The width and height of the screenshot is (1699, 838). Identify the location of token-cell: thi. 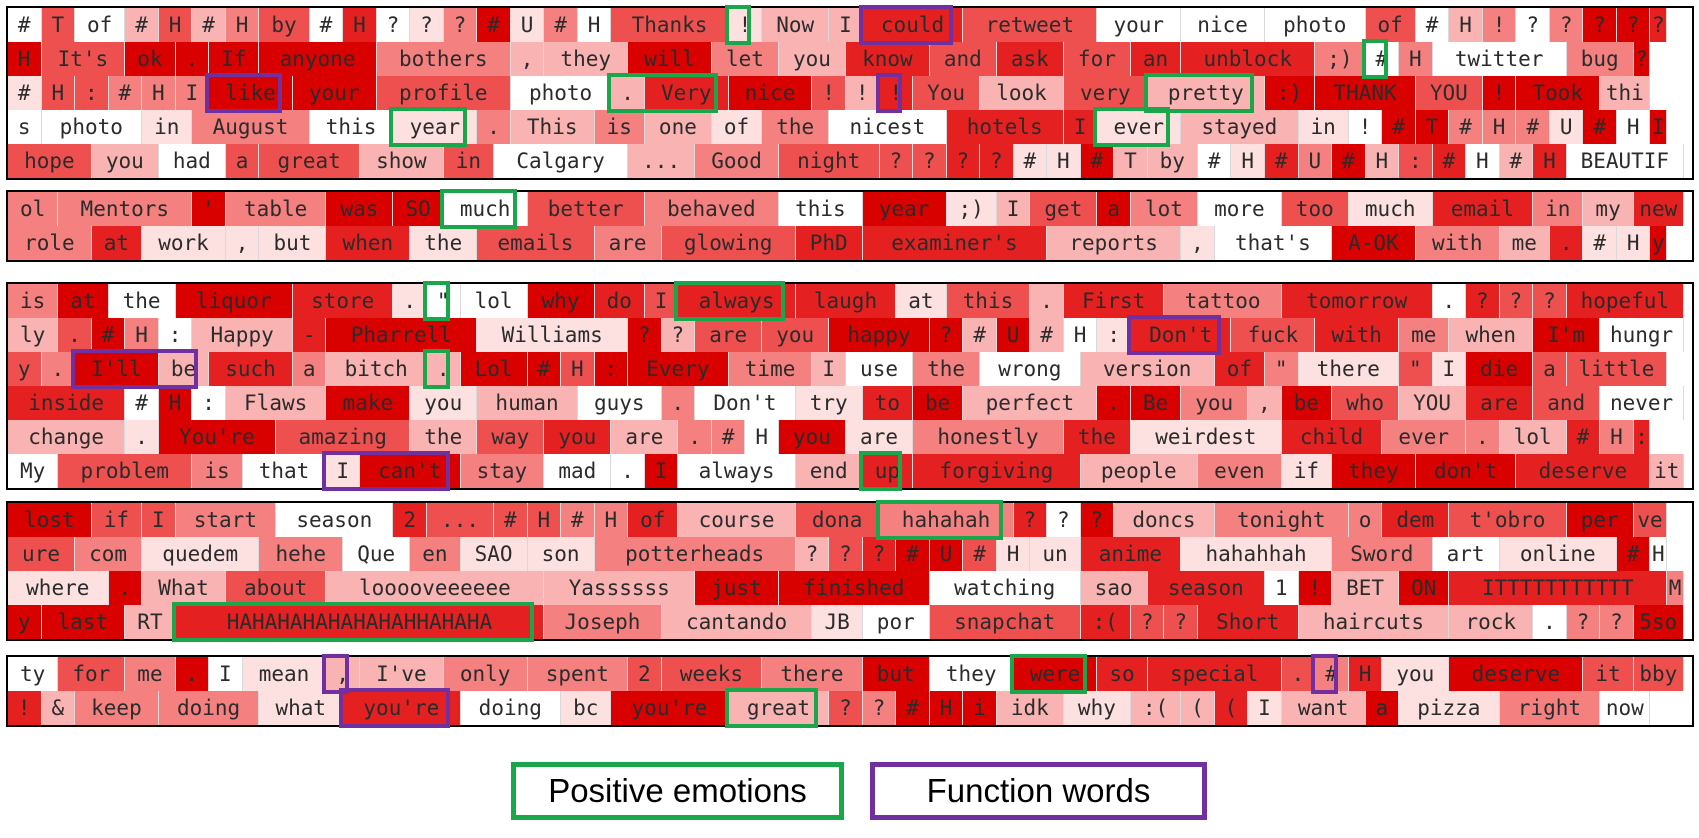
(1625, 93).